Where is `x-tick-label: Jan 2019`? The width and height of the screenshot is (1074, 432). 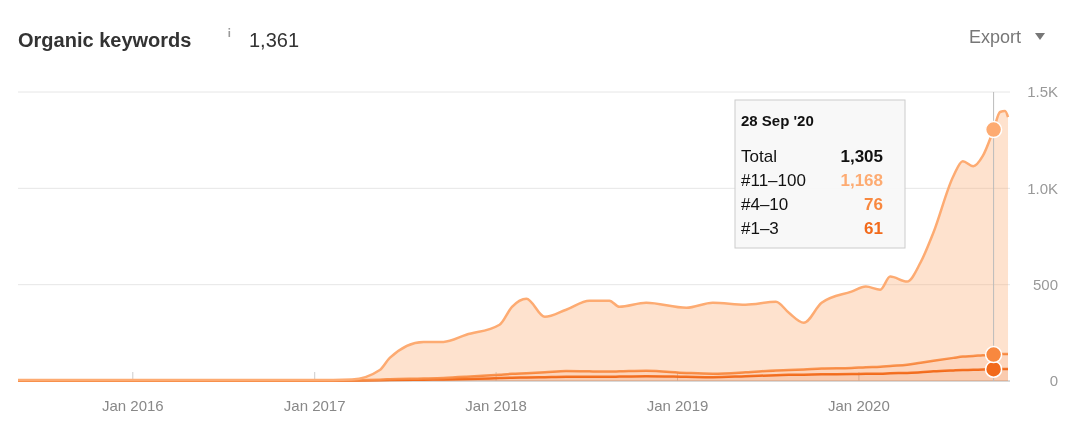
x-tick-label: Jan 2019 is located at coordinates (677, 405).